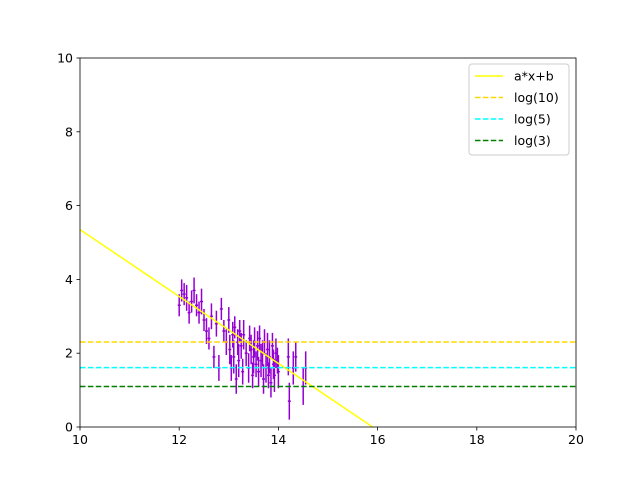 The image size is (640, 480). What do you see at coordinates (532, 140) in the screenshot?
I see `legend-label-3: log(3)` at bounding box center [532, 140].